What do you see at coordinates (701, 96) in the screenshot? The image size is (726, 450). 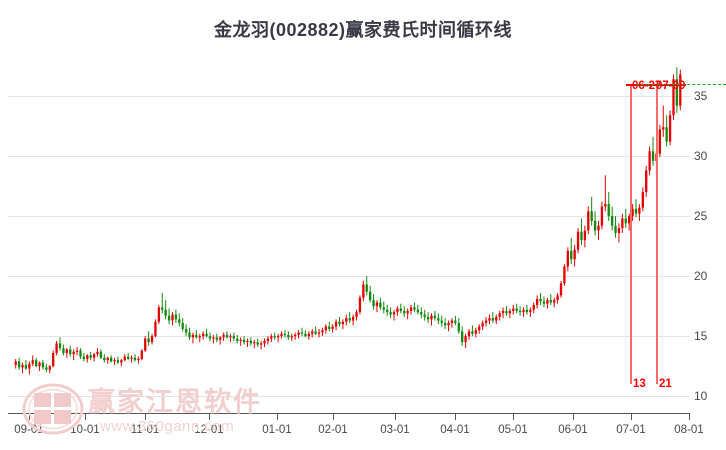 I see `y-axis-label: 35` at bounding box center [701, 96].